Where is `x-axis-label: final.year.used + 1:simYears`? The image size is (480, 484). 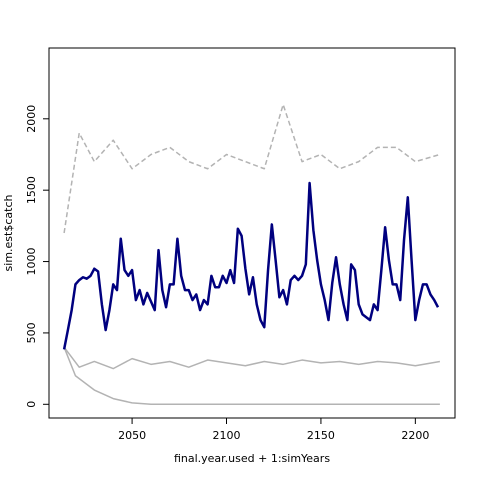
x-axis-label: final.year.used + 1:simYears is located at coordinates (252, 458).